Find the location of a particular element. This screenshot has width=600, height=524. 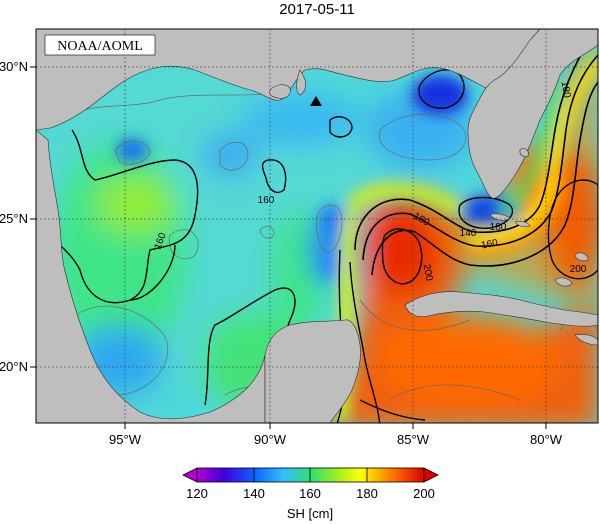

latitude-labels: 30°N 25°N 20°N is located at coordinates (14, 216).